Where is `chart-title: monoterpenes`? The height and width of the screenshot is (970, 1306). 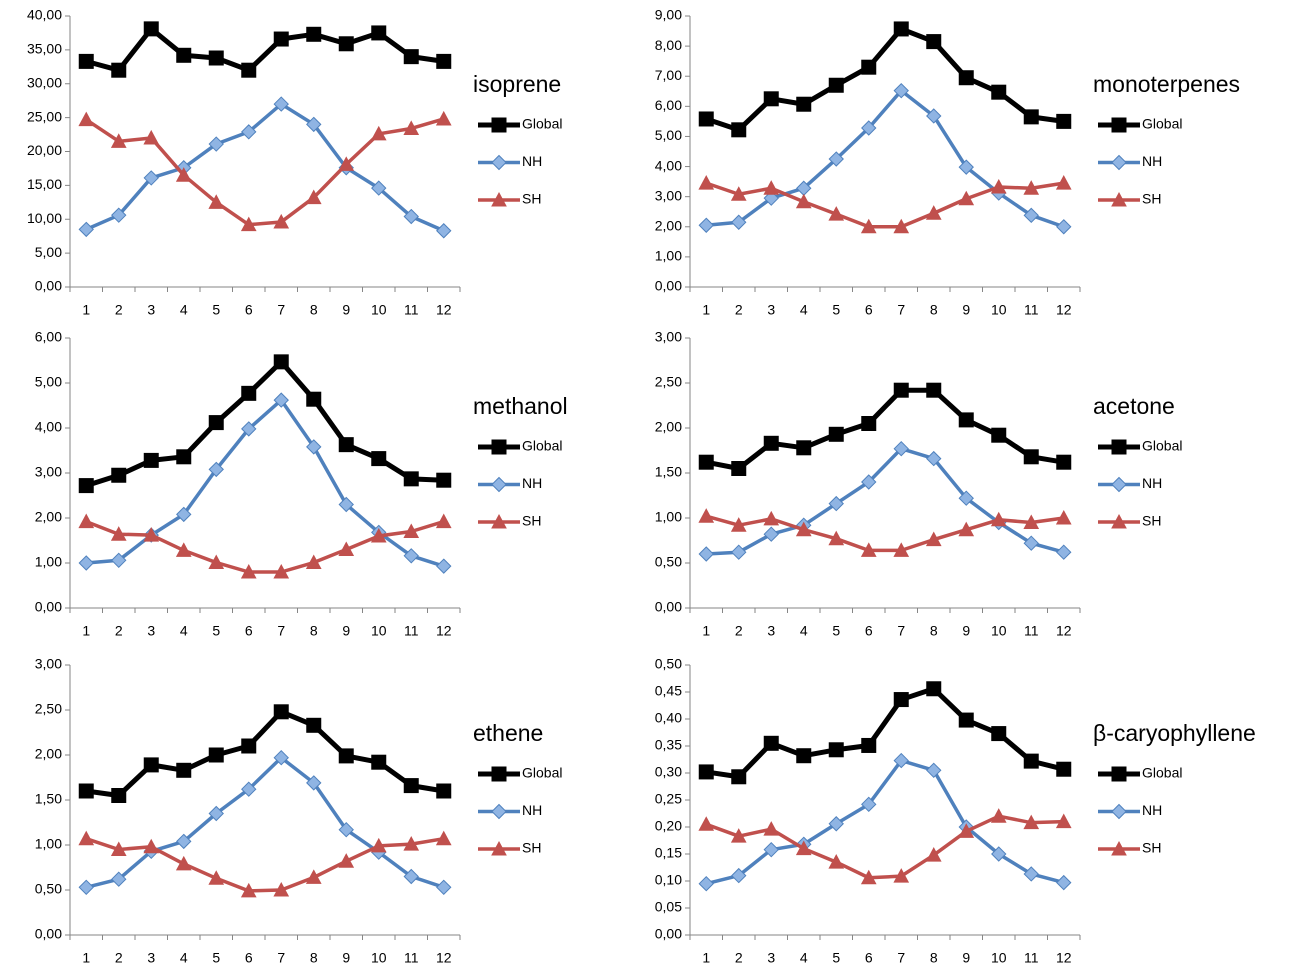 chart-title: monoterpenes is located at coordinates (1166, 84).